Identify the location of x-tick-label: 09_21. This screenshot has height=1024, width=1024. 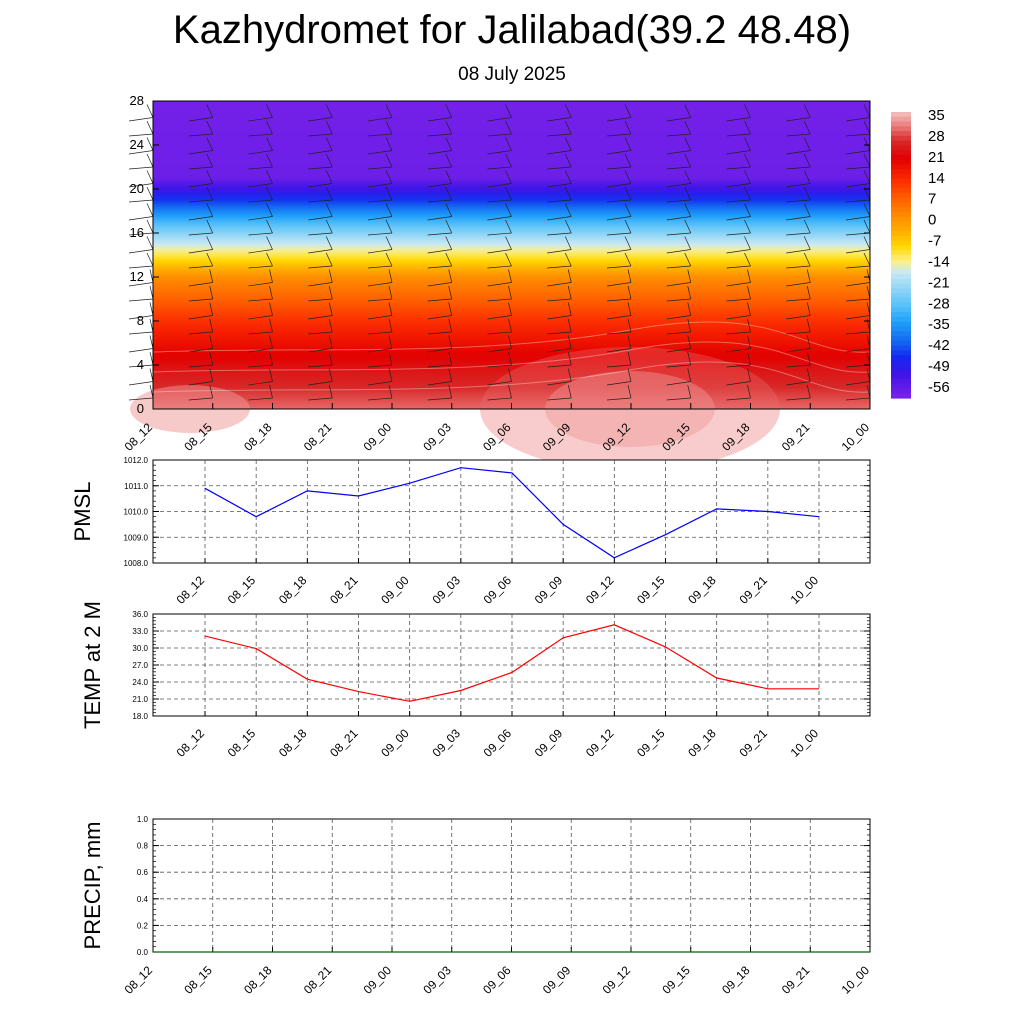
(753, 743).